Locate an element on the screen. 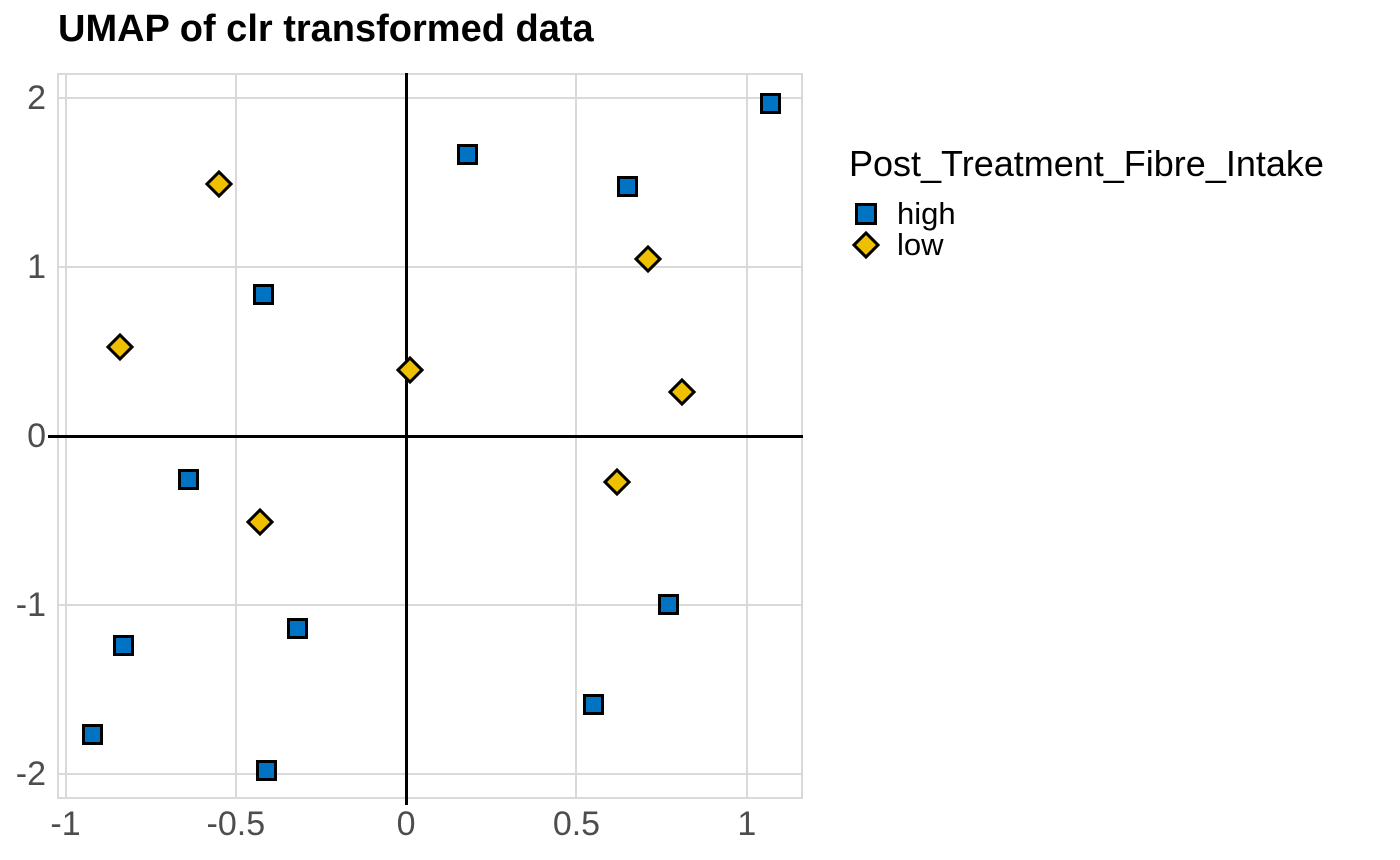  x-axis-tick-label: 1 is located at coordinates (747, 824).